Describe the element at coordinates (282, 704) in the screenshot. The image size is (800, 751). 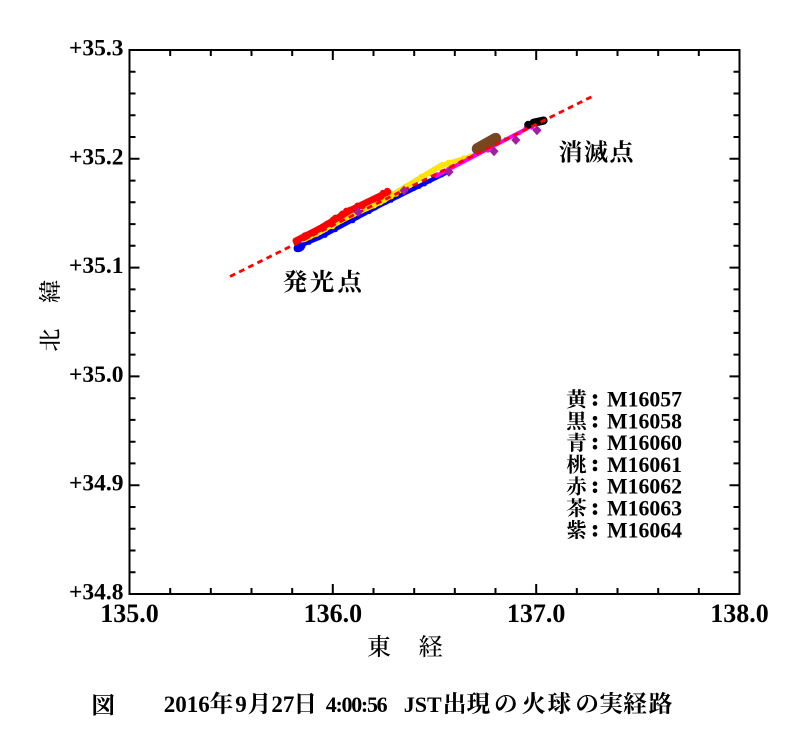
I see `svg-text: 27` at that location.